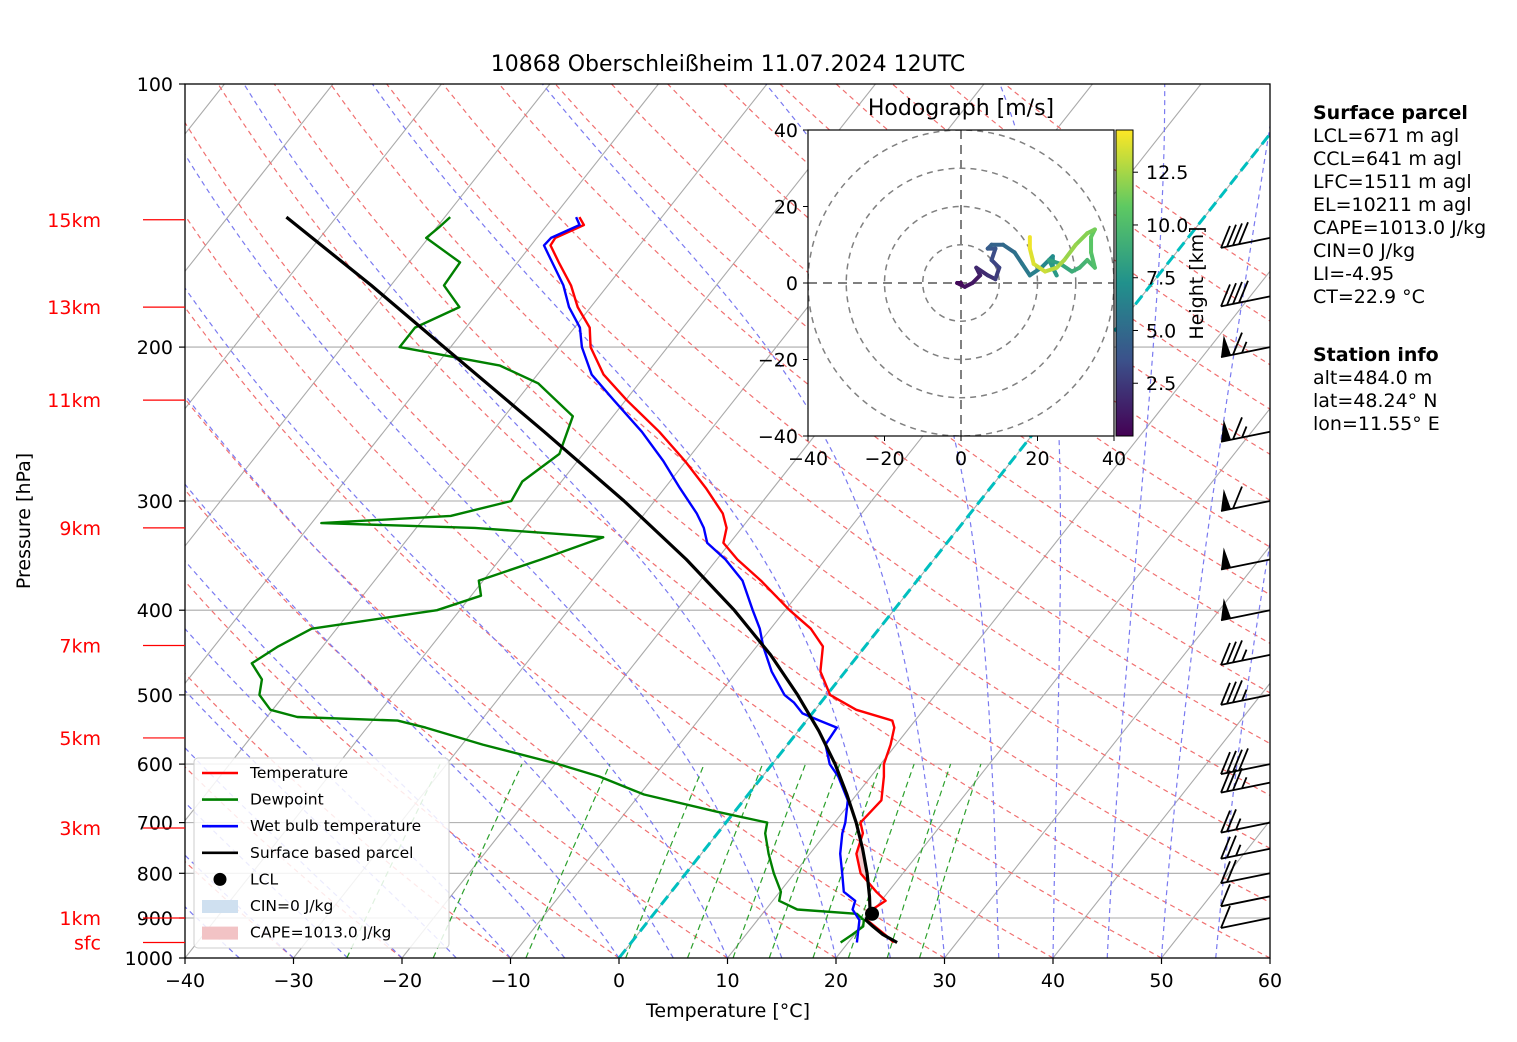 The image size is (1517, 1042). I want to click on y-tick-label: 200, so click(155, 348).